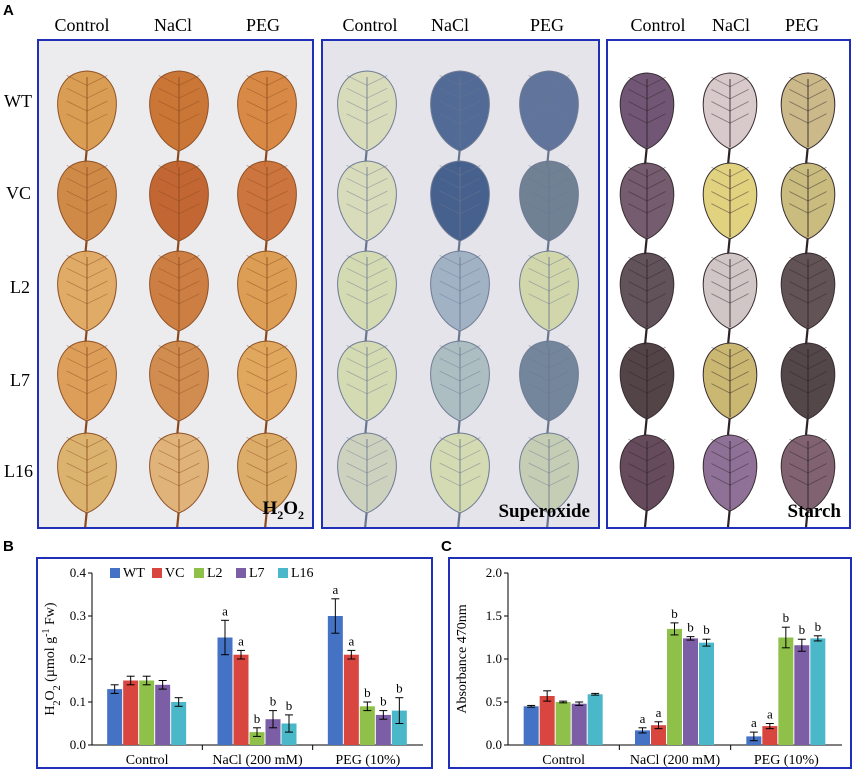  What do you see at coordinates (257, 760) in the screenshot?
I see `chart-b-x-tick-label: NaCl (200 mM)` at bounding box center [257, 760].